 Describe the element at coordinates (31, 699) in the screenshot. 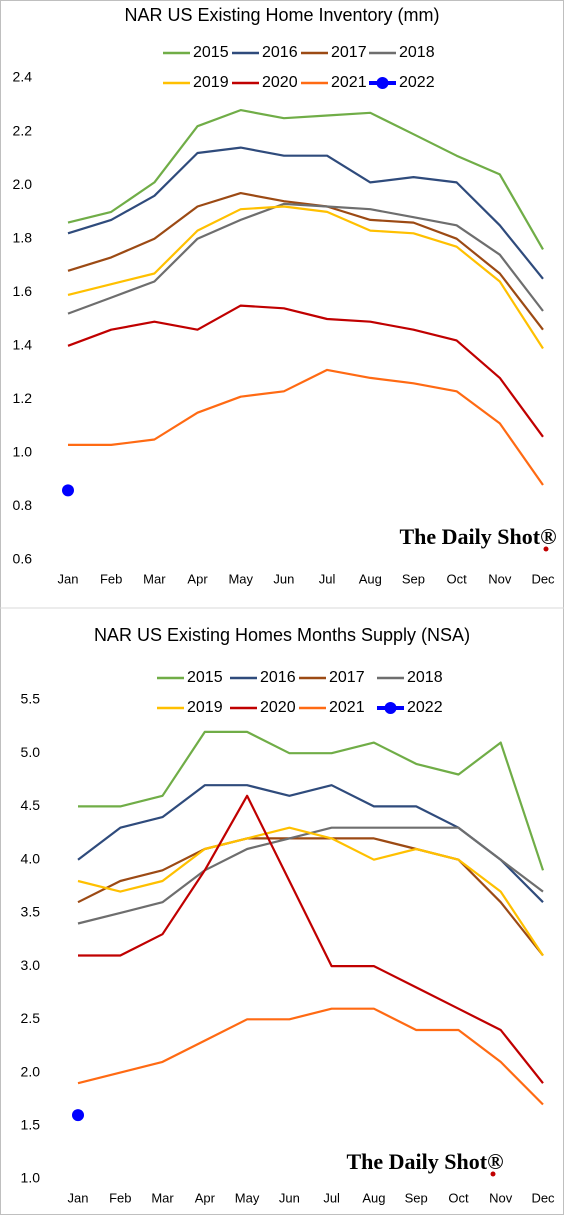

I see `y-tick-label: 5.5` at that location.